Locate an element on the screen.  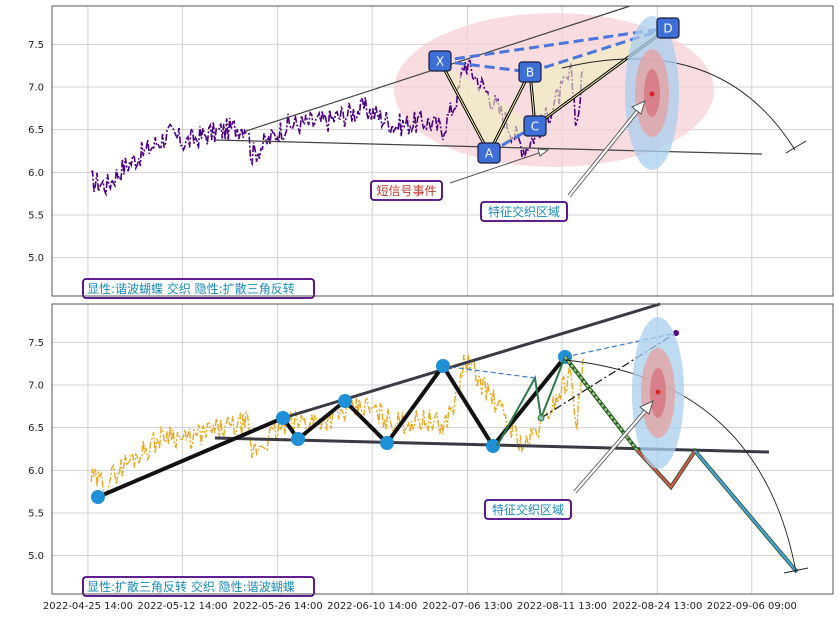
top-caption-box is located at coordinates (198, 288).